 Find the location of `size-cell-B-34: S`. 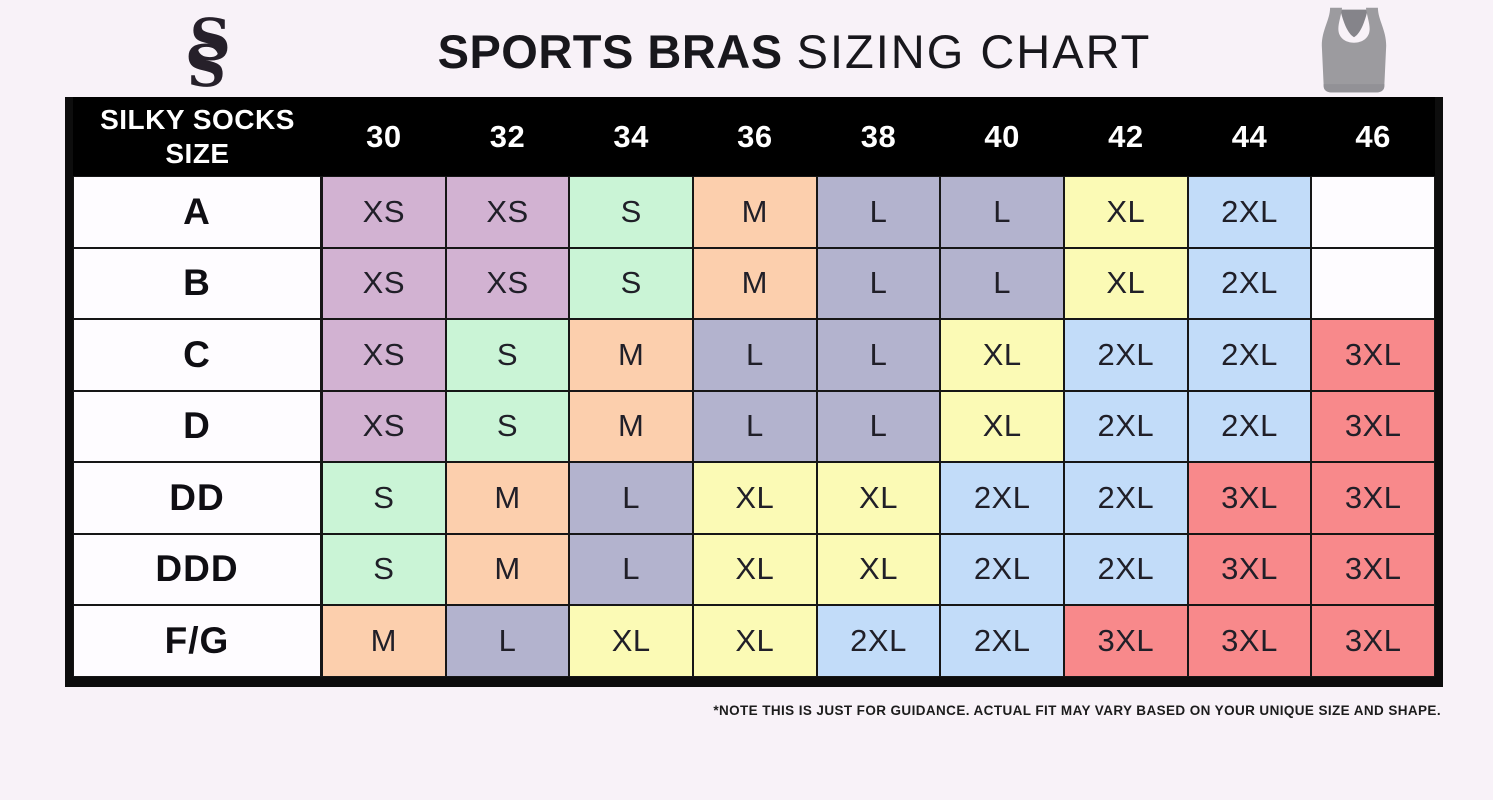

size-cell-B-34: S is located at coordinates (631, 283).